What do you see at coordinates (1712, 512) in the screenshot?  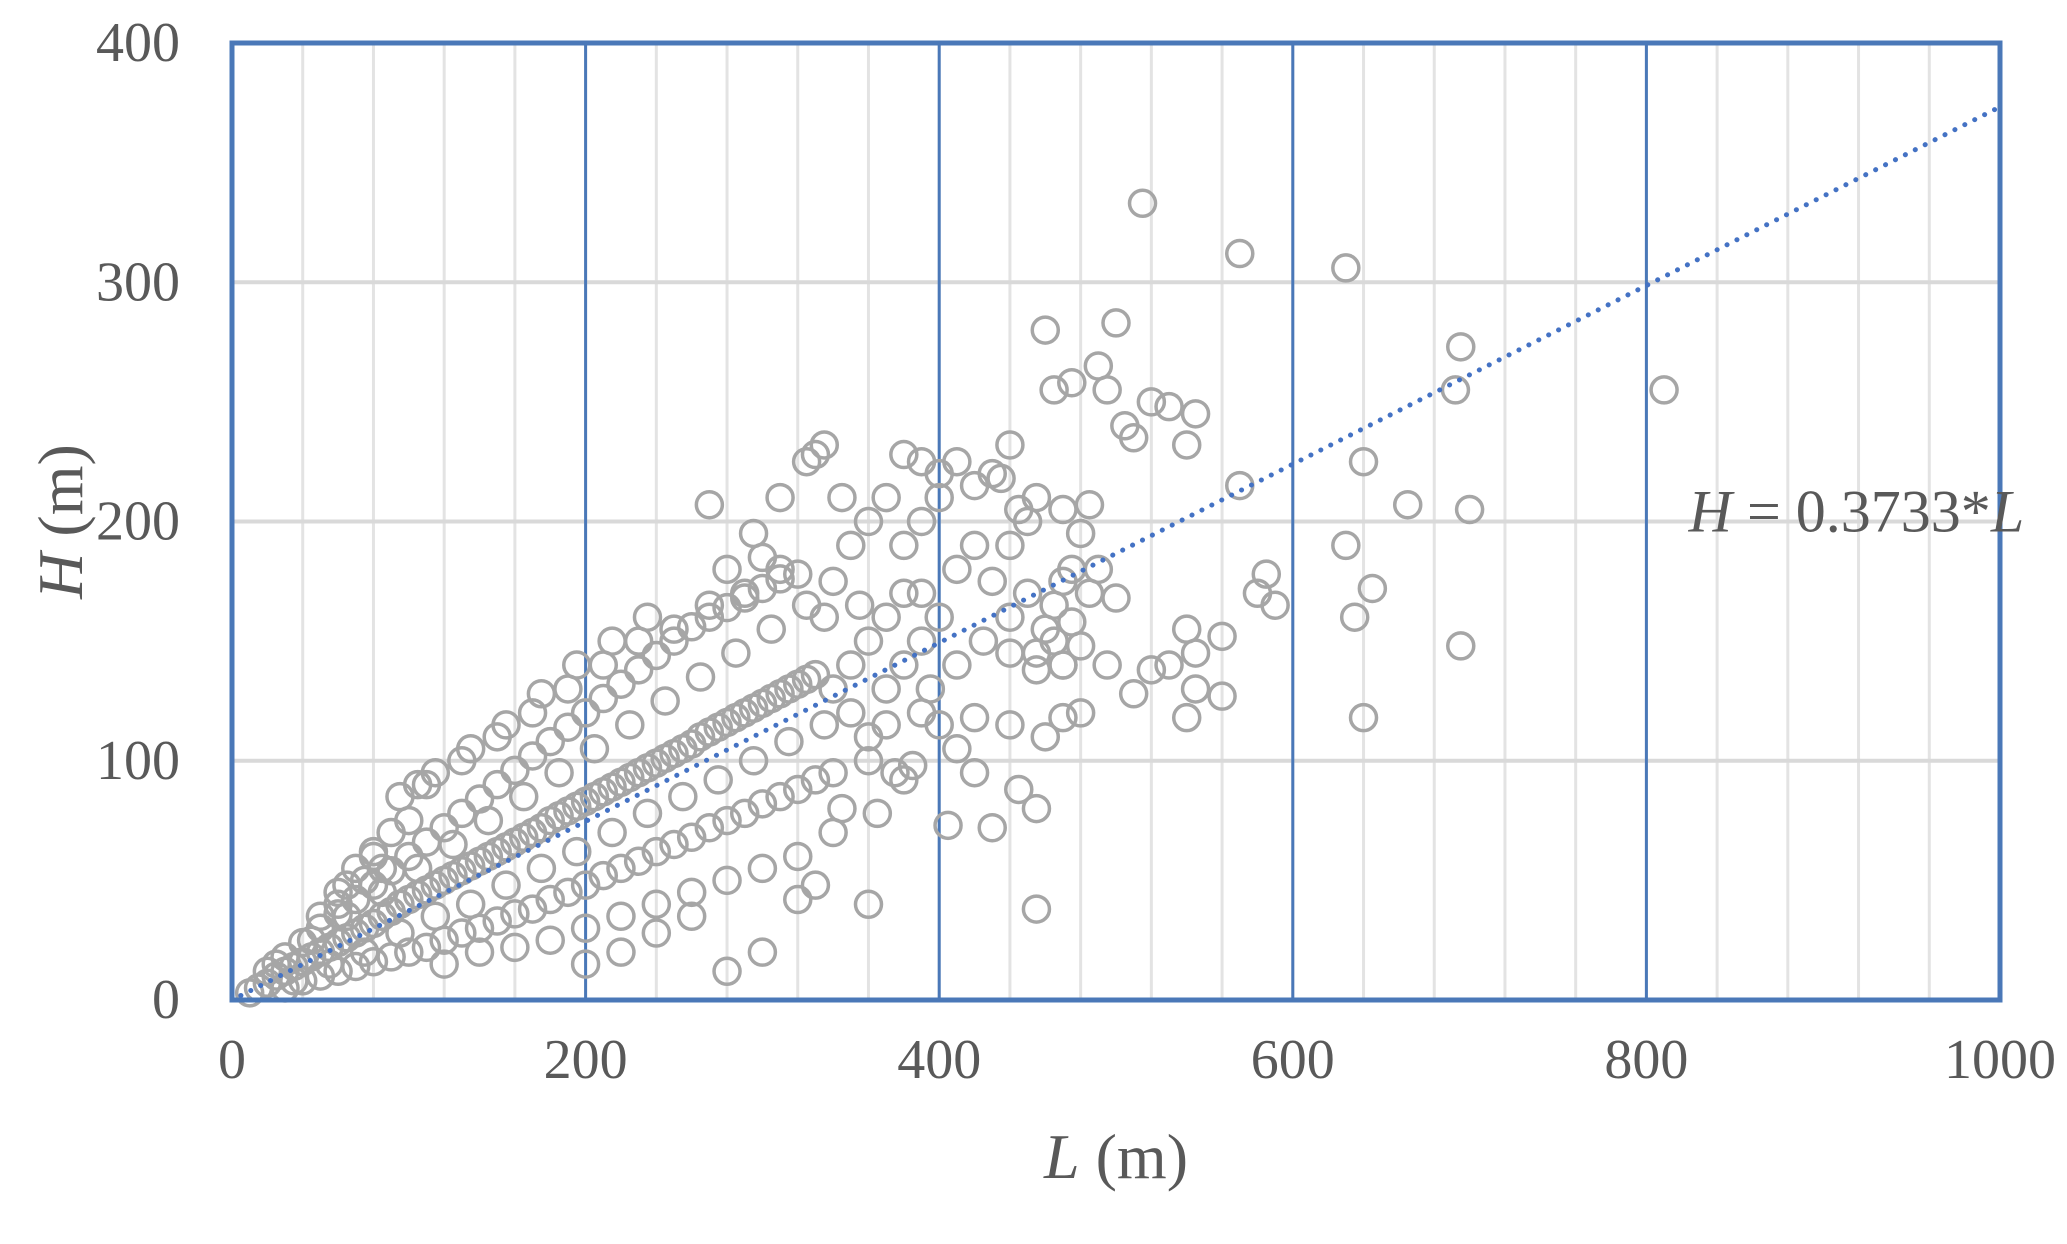 I see `equation-lhs-variable: H` at bounding box center [1712, 512].